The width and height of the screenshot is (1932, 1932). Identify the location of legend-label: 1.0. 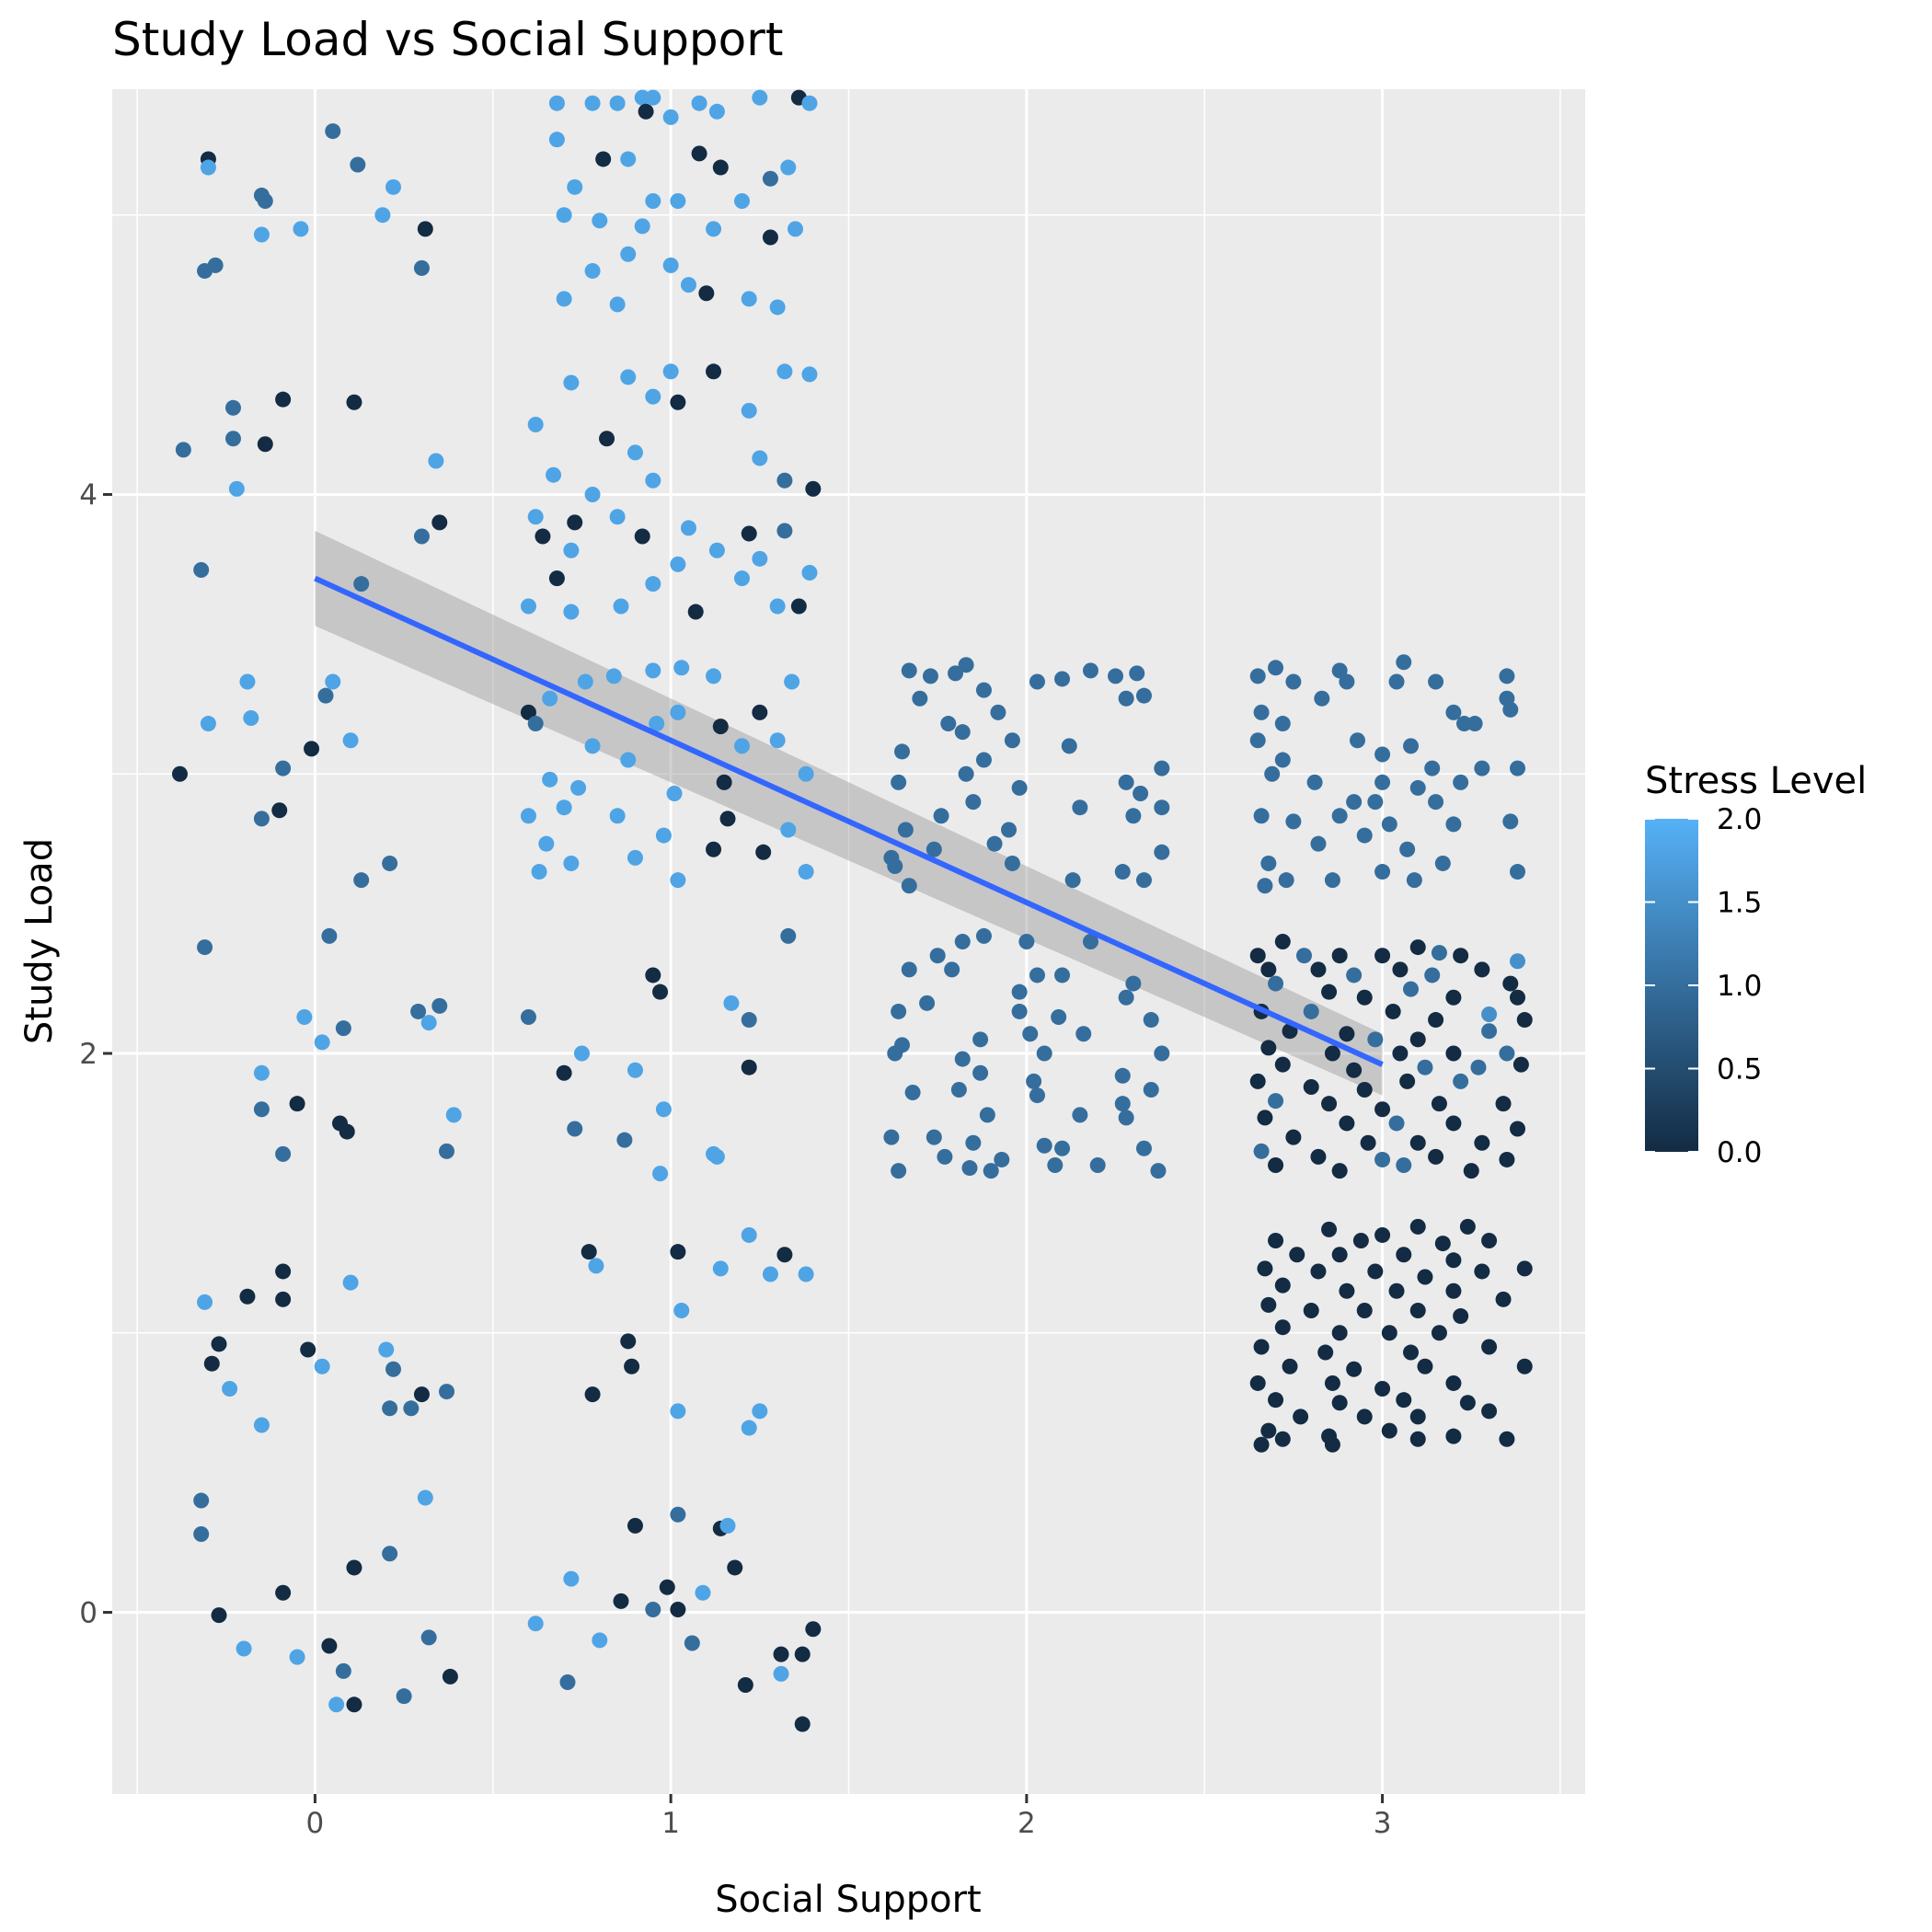
(1739, 986).